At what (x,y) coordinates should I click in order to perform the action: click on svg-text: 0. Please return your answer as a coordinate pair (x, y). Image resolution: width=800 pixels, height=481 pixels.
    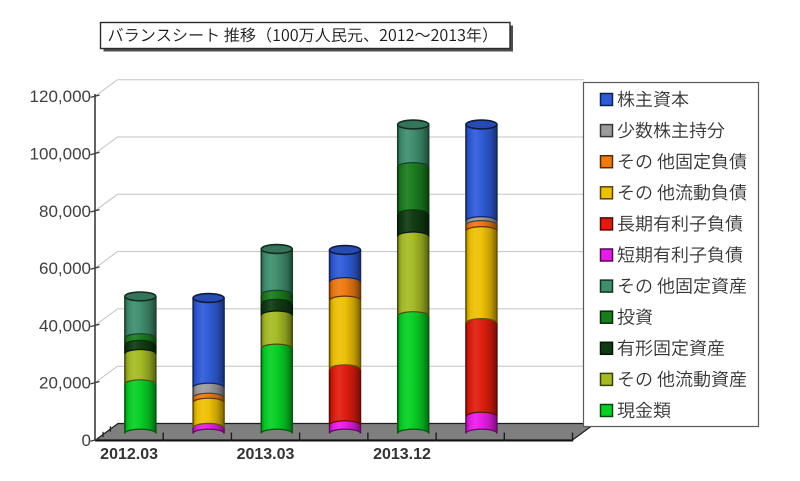
    Looking at the image, I should click on (86, 440).